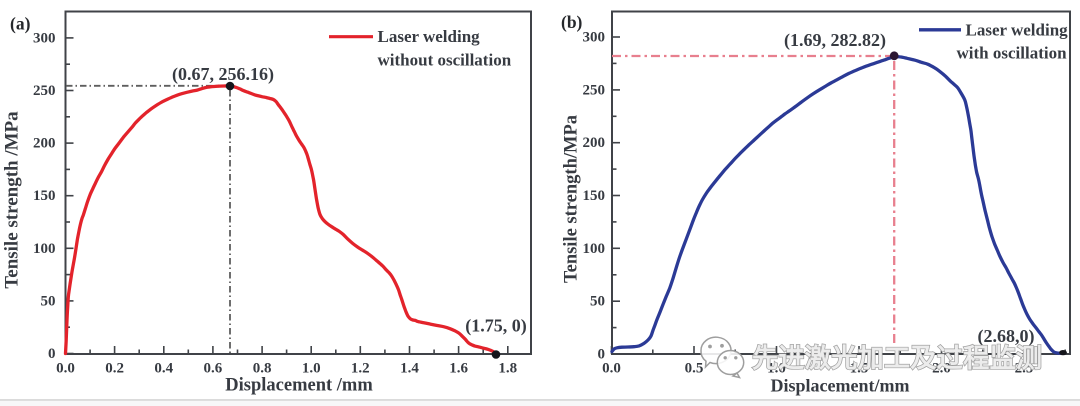  I want to click on svg-text: 1.8, so click(507, 369).